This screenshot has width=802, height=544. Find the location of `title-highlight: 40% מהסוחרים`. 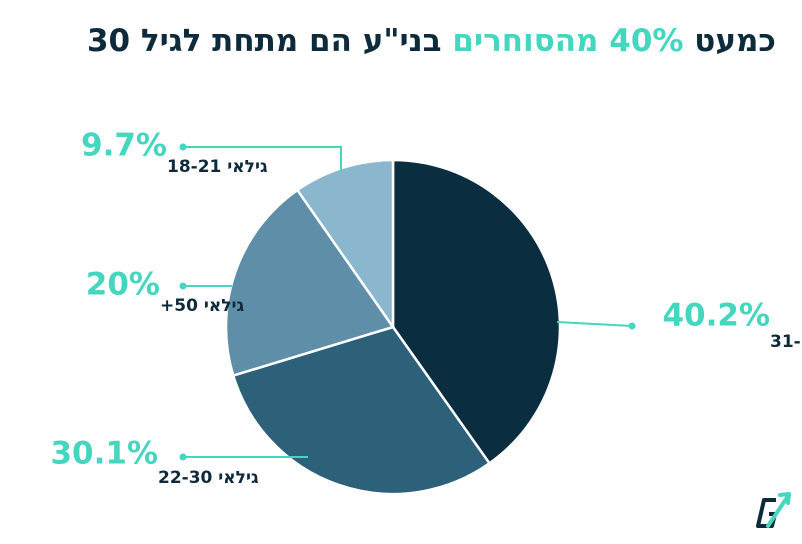

title-highlight: 40% מהסוחרים is located at coordinates (568, 41).